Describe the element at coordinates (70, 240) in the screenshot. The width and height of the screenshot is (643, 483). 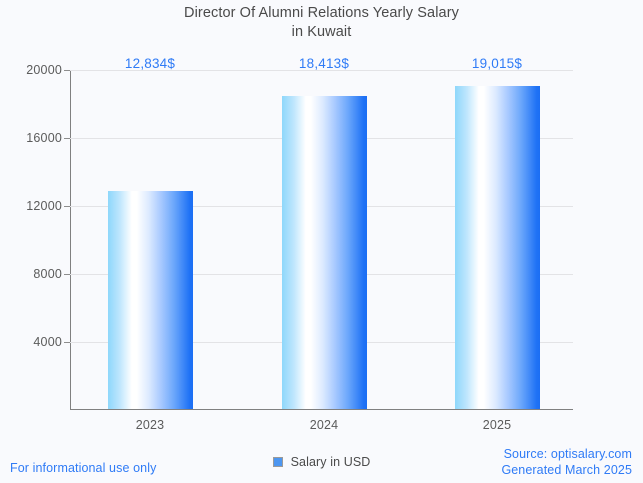
I see `y-axis-line` at that location.